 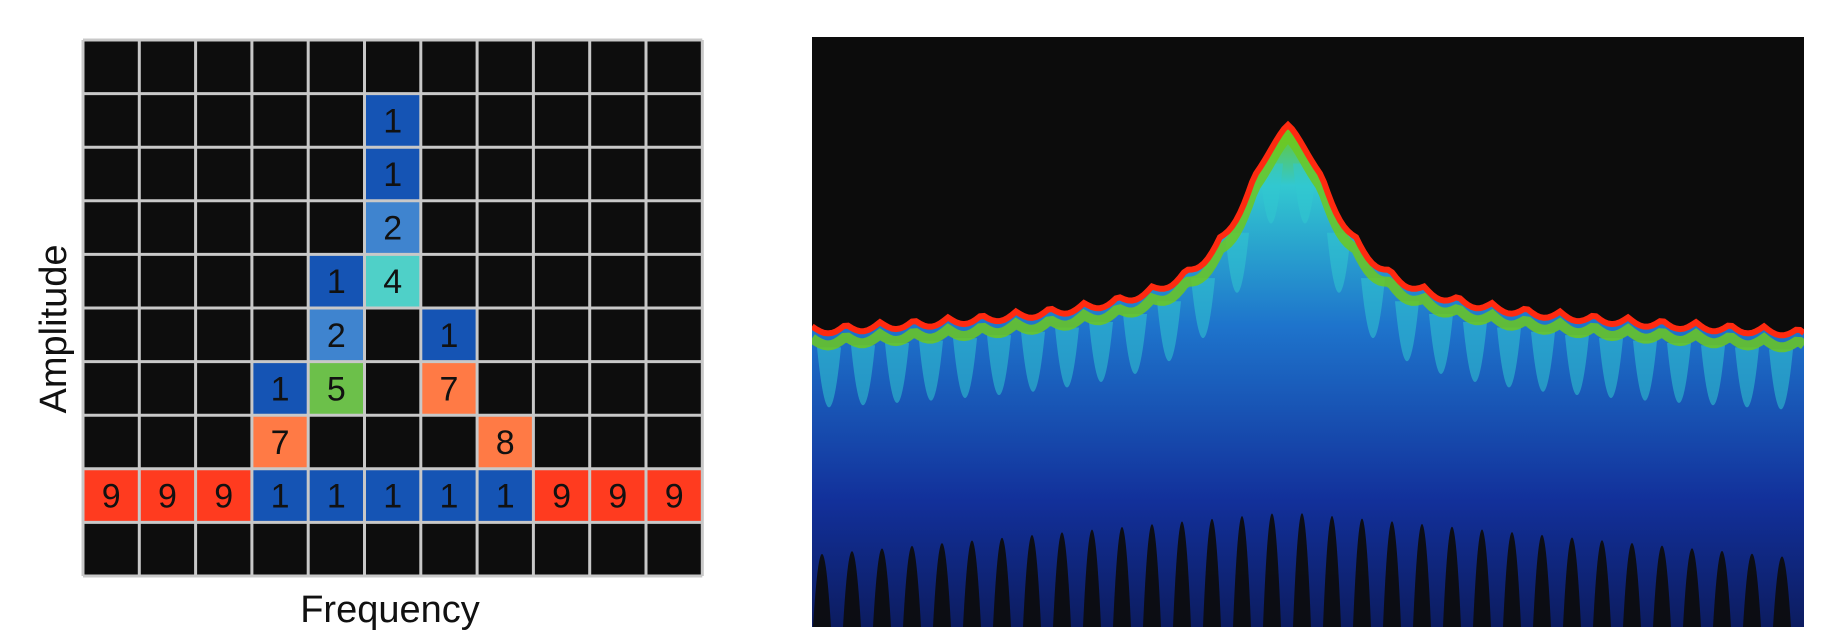 What do you see at coordinates (505, 443) in the screenshot?
I see `cell-value-label: 8` at bounding box center [505, 443].